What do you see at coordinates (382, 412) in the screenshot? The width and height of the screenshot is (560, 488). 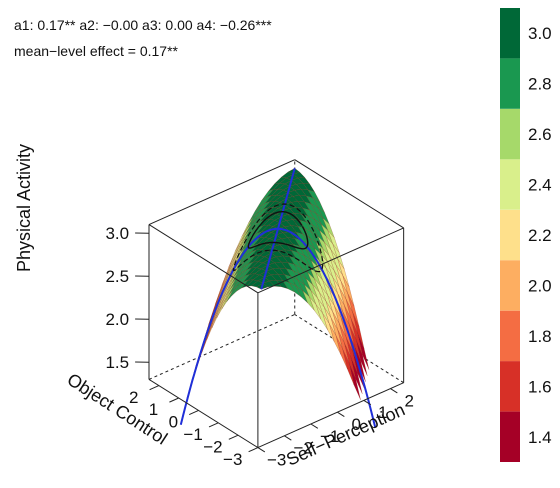 I see `x-tick-label: 1` at bounding box center [382, 412].